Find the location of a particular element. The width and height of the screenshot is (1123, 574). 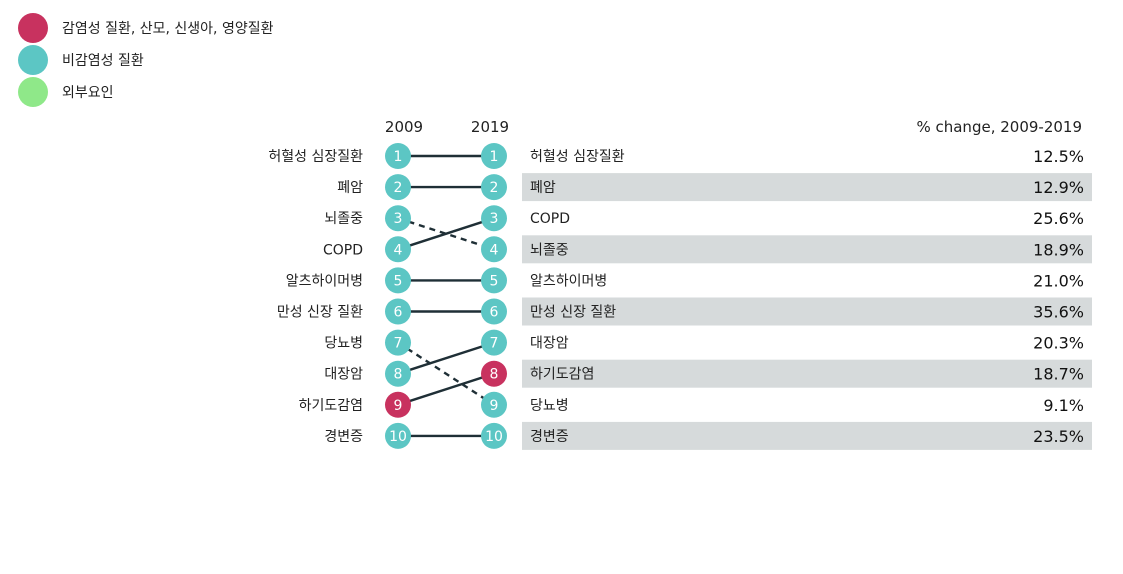

label-2009-rank-10: 경변증 is located at coordinates (343, 437).